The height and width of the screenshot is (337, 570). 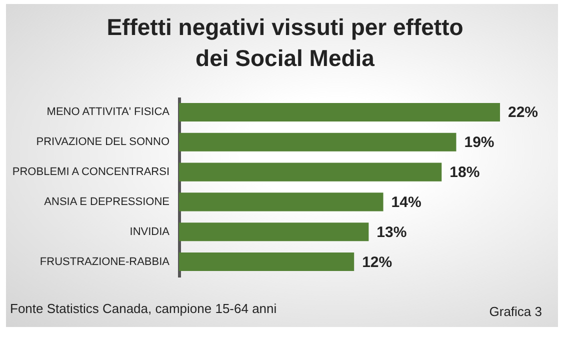 I want to click on text: Grafica 3, so click(x=515, y=311).